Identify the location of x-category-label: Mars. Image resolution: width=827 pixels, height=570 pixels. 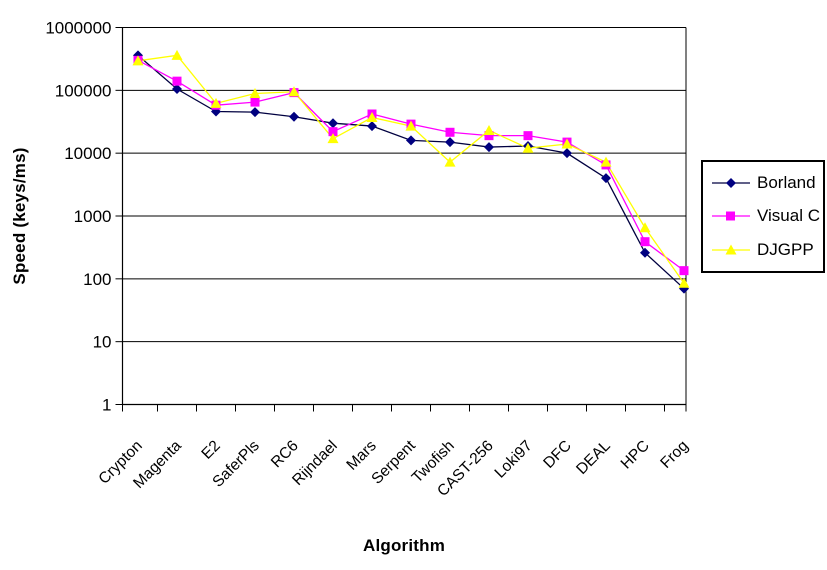
(361, 455).